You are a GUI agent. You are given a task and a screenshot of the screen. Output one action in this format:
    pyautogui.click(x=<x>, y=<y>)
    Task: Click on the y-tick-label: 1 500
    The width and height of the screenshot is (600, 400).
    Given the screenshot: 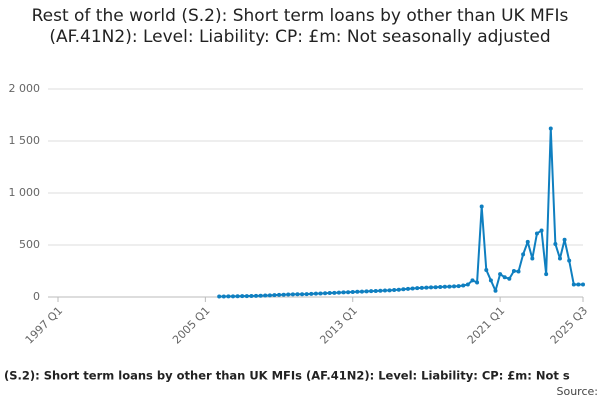 What is the action you would take?
    pyautogui.click(x=25, y=140)
    